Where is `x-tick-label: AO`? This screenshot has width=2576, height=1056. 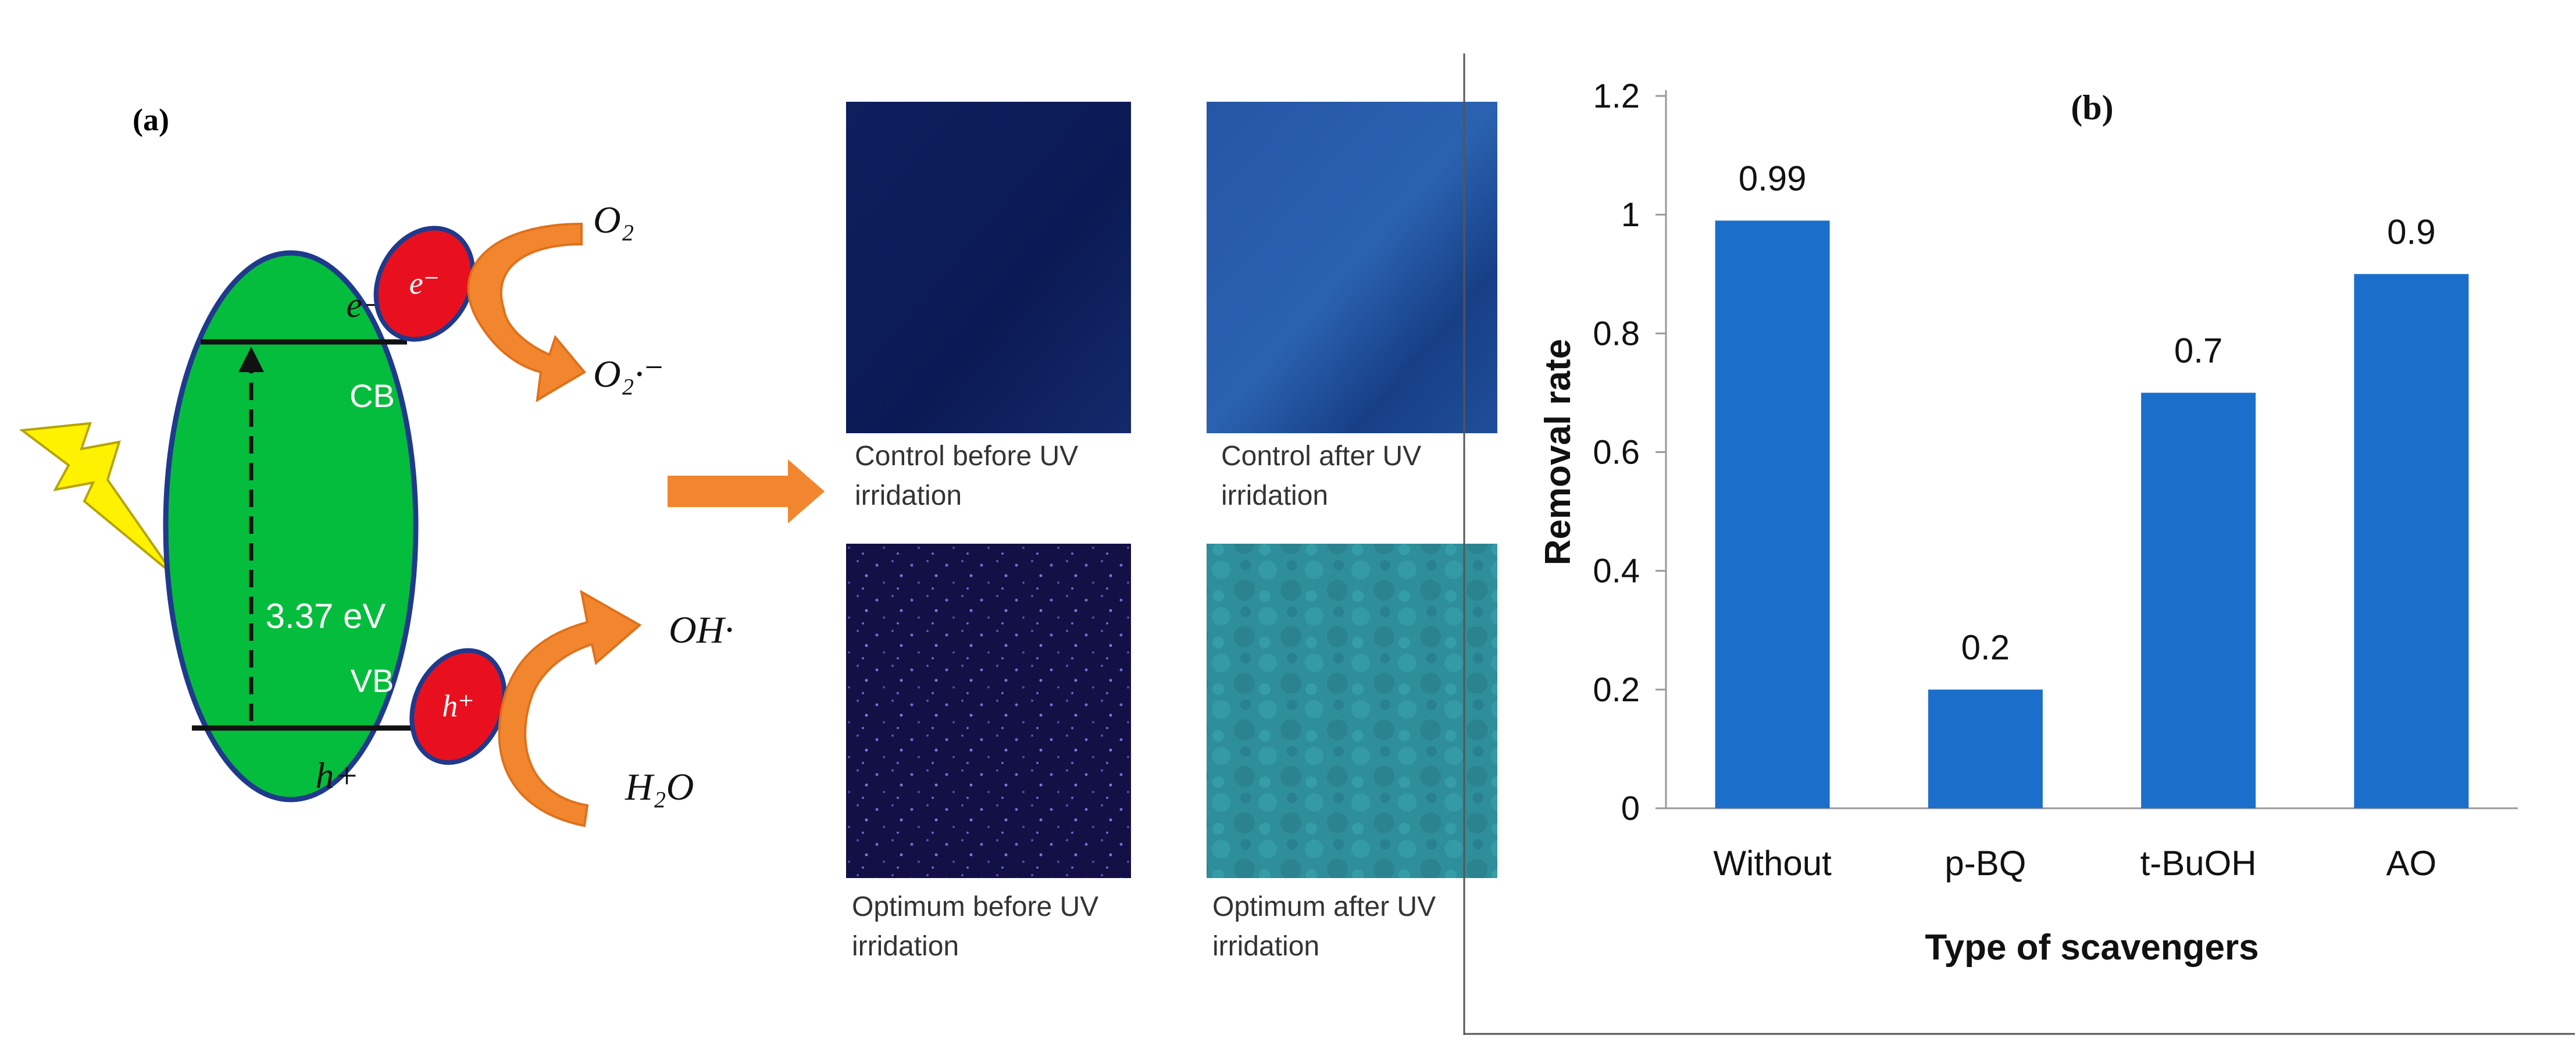
x-tick-label: AO is located at coordinates (2412, 863).